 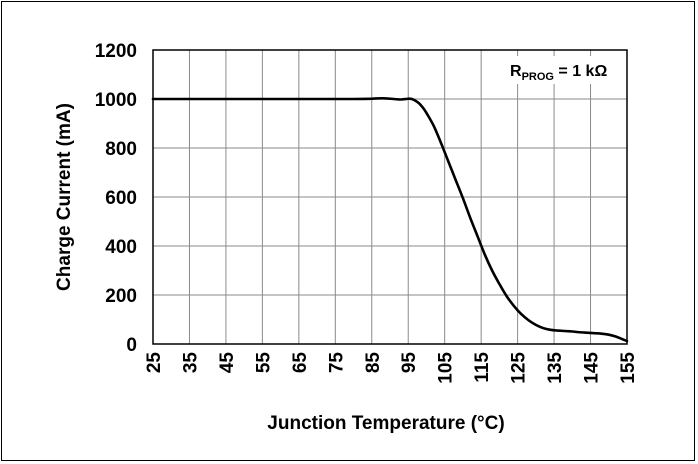 What do you see at coordinates (190, 363) in the screenshot?
I see `x-tick-label: 35` at bounding box center [190, 363].